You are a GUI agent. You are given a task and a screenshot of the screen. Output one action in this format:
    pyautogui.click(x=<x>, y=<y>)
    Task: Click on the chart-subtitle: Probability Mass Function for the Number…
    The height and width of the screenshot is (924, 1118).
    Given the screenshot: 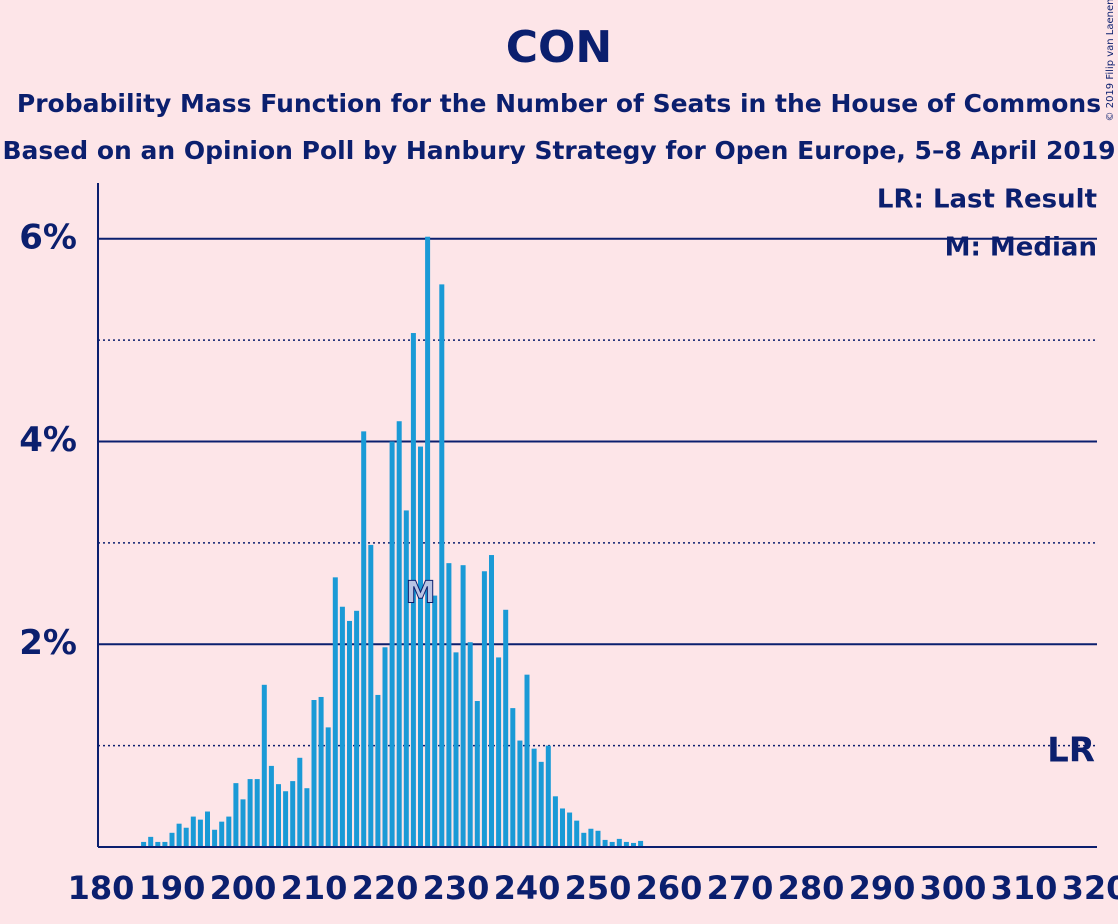 What is the action you would take?
    pyautogui.click(x=559, y=103)
    